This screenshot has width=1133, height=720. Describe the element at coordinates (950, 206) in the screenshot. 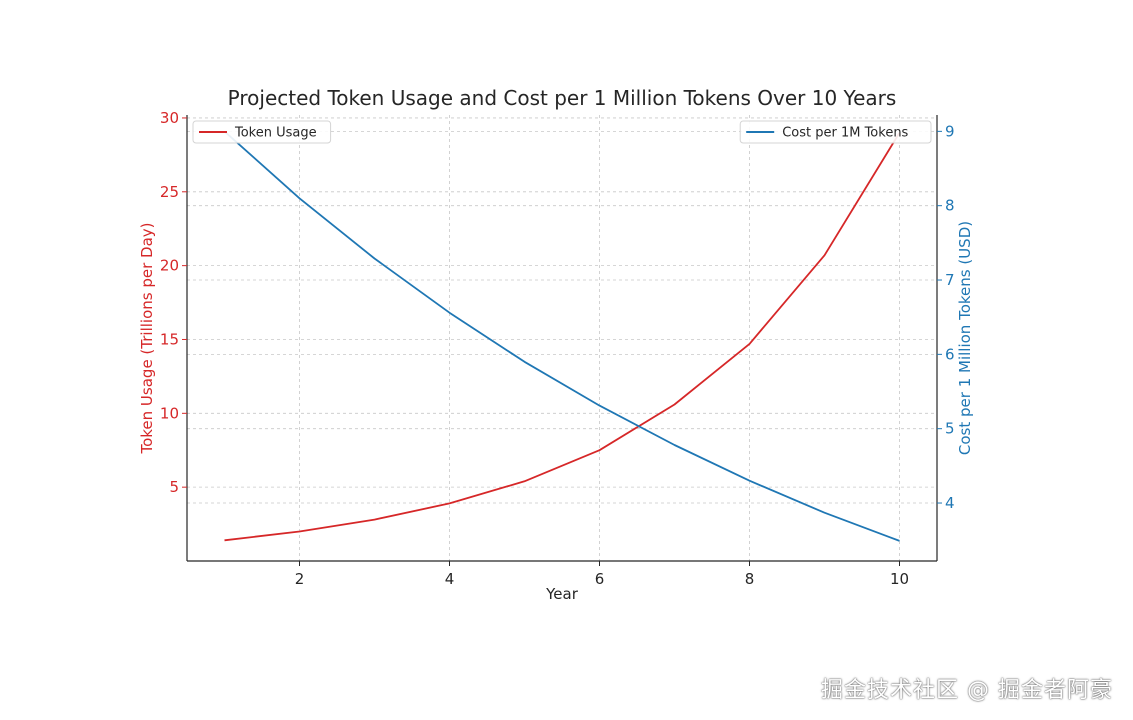

I see `y-right-tick-label: 8` at that location.